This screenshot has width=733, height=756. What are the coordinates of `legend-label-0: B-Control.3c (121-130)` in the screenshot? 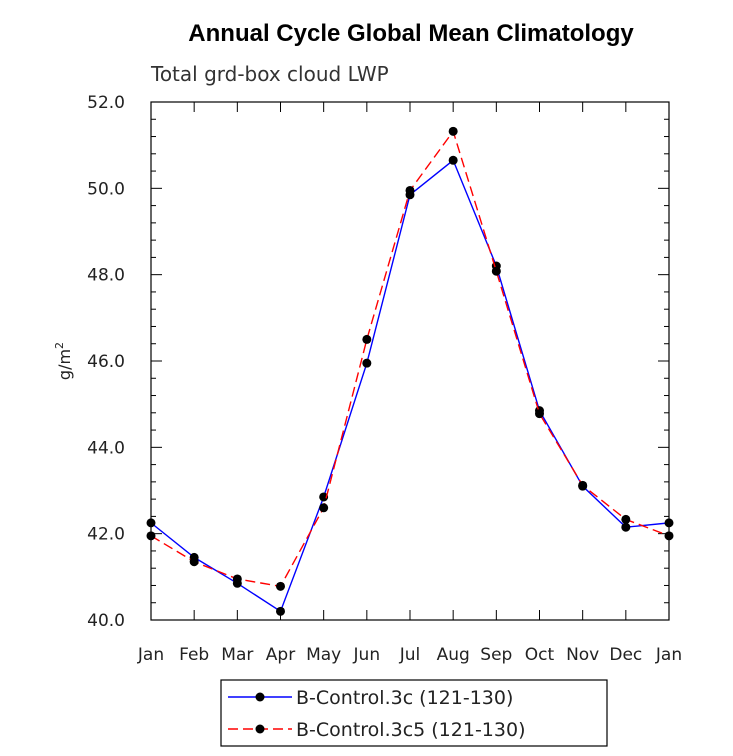 It's located at (404, 698).